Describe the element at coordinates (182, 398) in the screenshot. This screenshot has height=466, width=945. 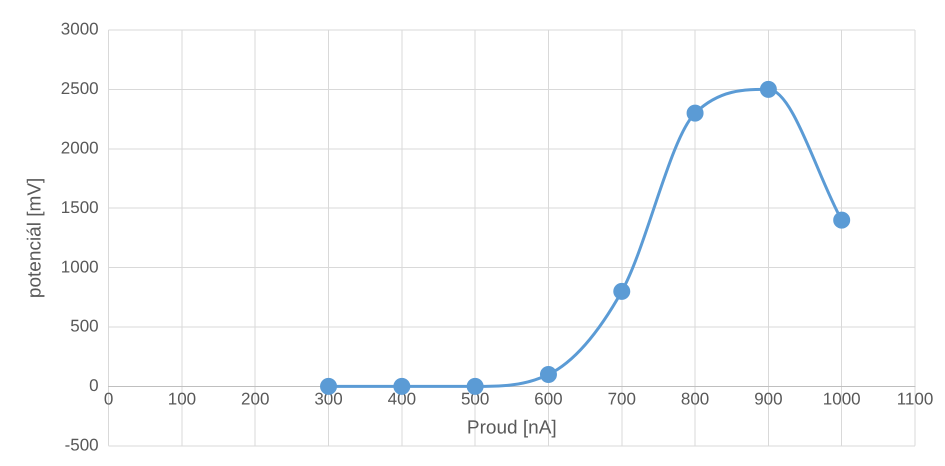
I see `x-tick-label: 100` at that location.